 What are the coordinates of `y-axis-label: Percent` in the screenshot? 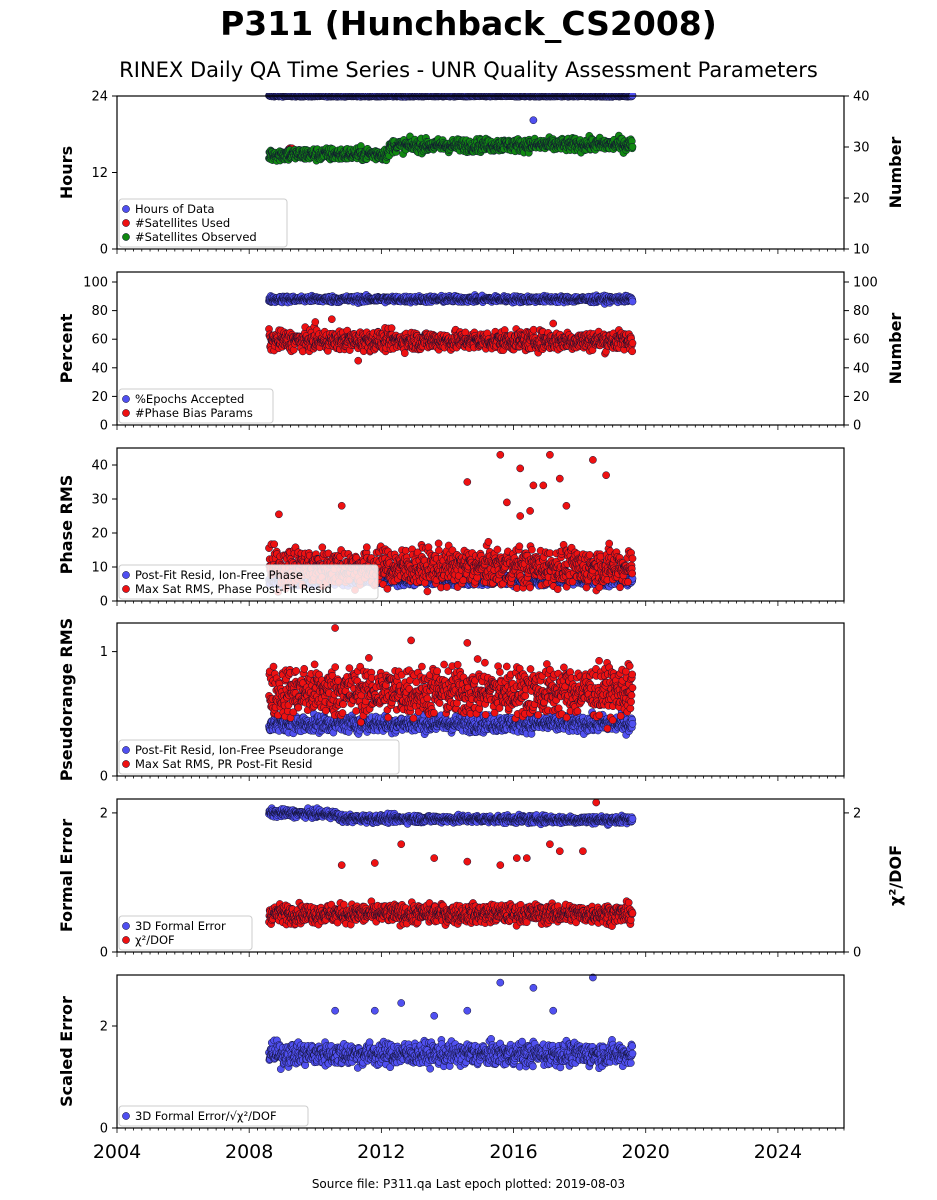 It's located at (66, 348).